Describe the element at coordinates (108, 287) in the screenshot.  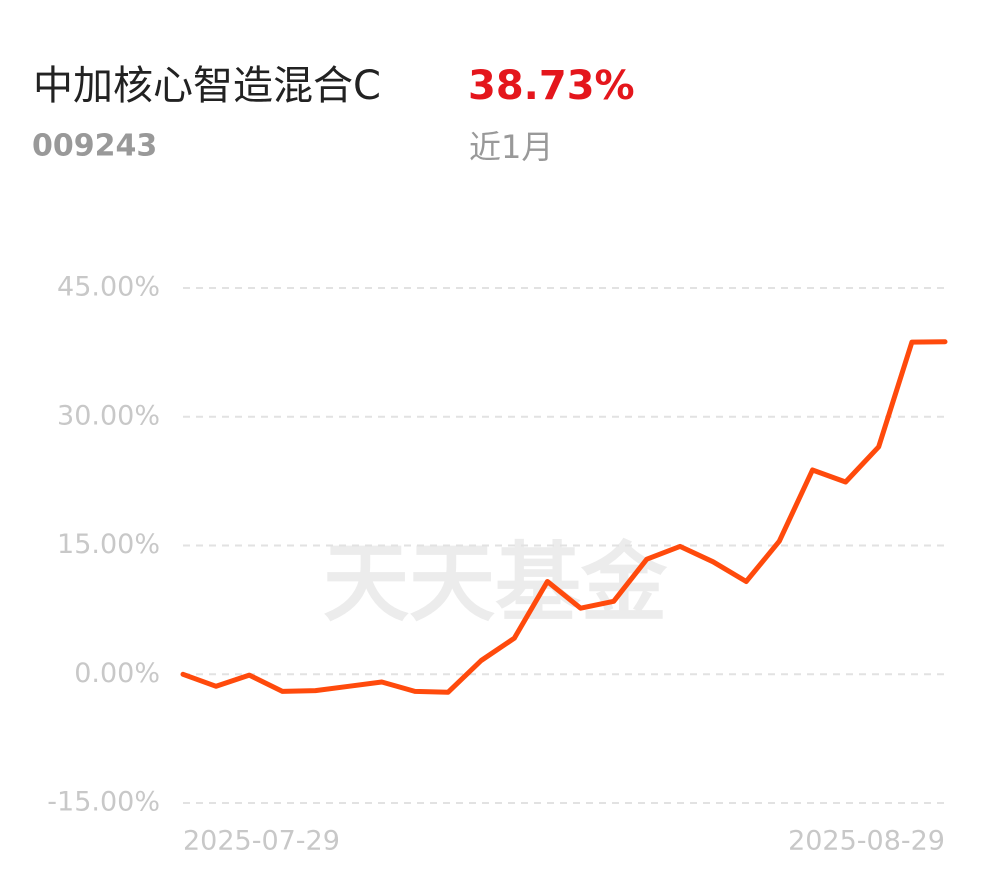
I see `y-tick-label: 45.00%` at that location.